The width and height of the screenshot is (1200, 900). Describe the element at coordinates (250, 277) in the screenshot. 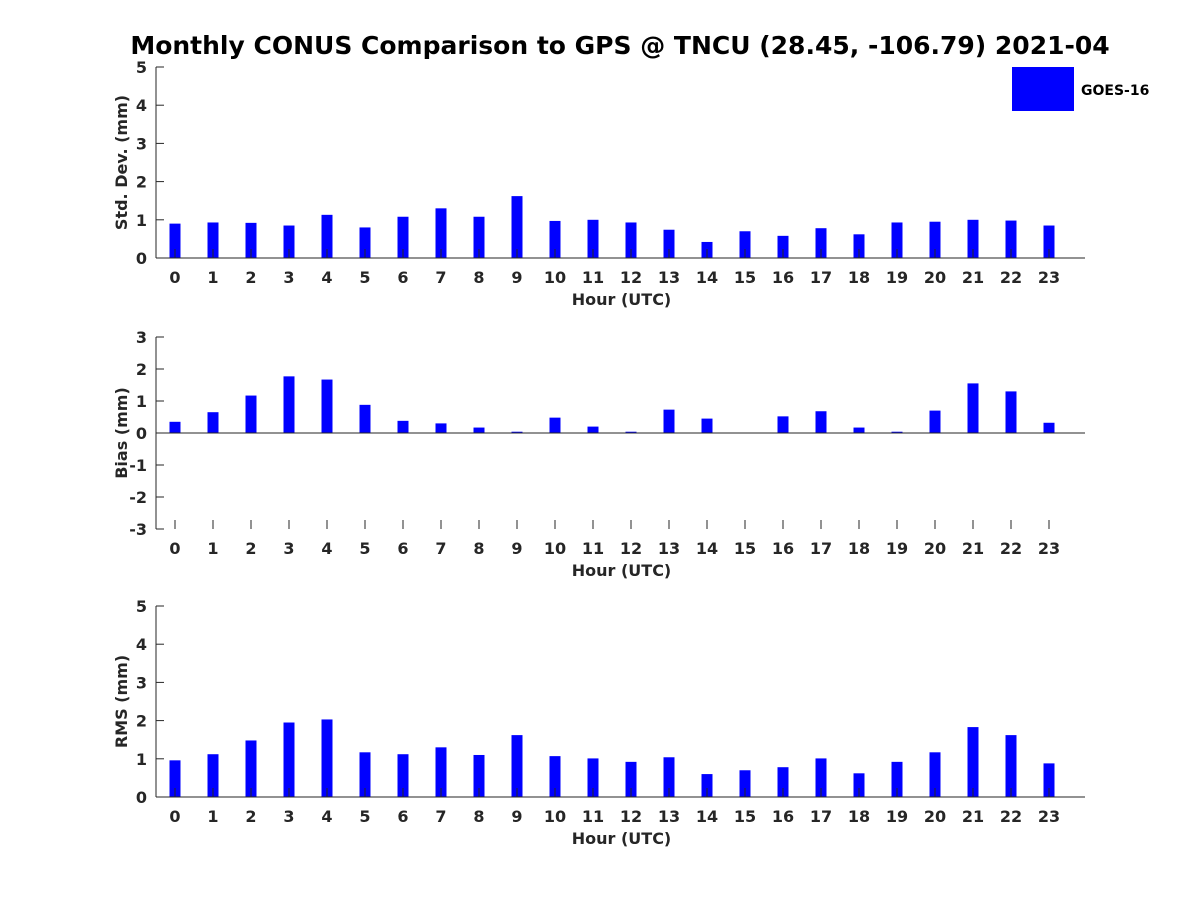

I see `x-tick-label: 2` at that location.